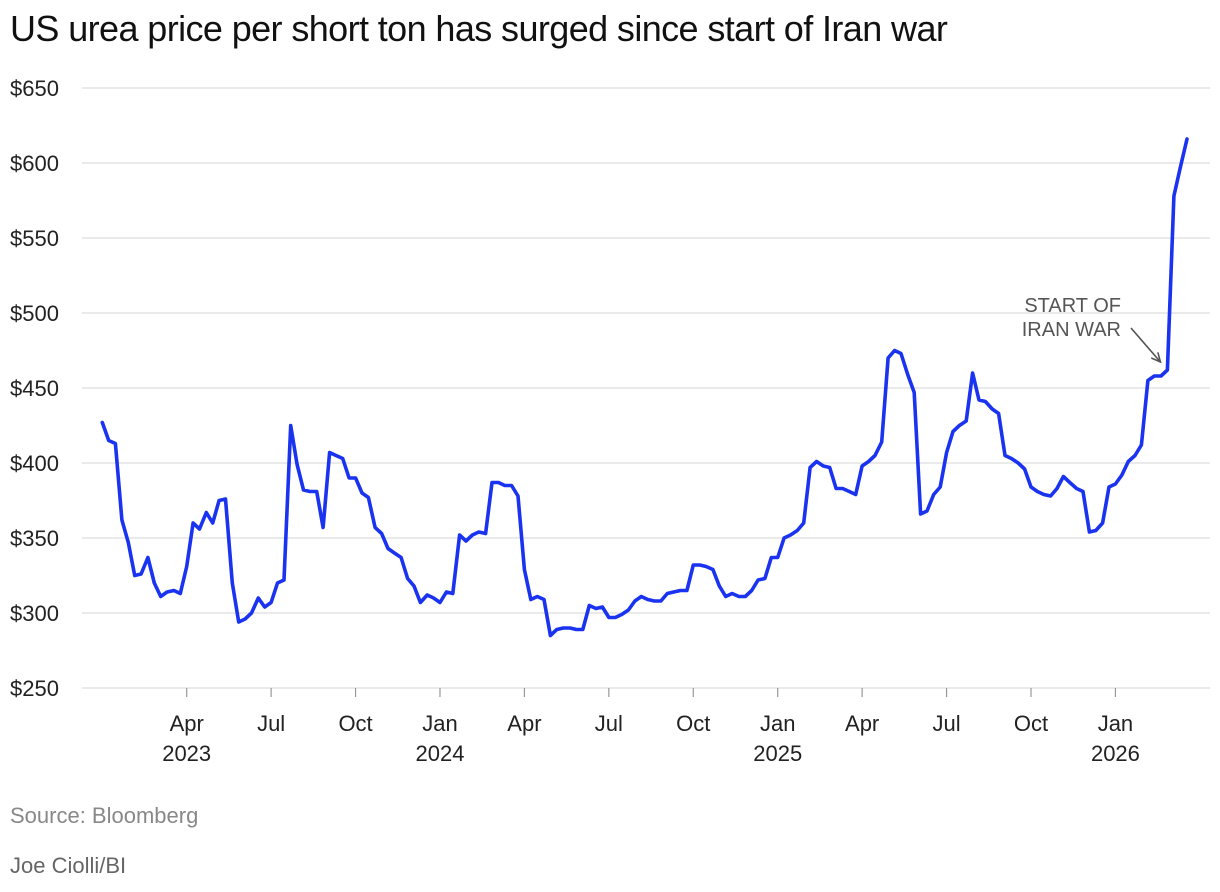 The width and height of the screenshot is (1220, 892). I want to click on annotation-arrow-head, so click(1156, 358).